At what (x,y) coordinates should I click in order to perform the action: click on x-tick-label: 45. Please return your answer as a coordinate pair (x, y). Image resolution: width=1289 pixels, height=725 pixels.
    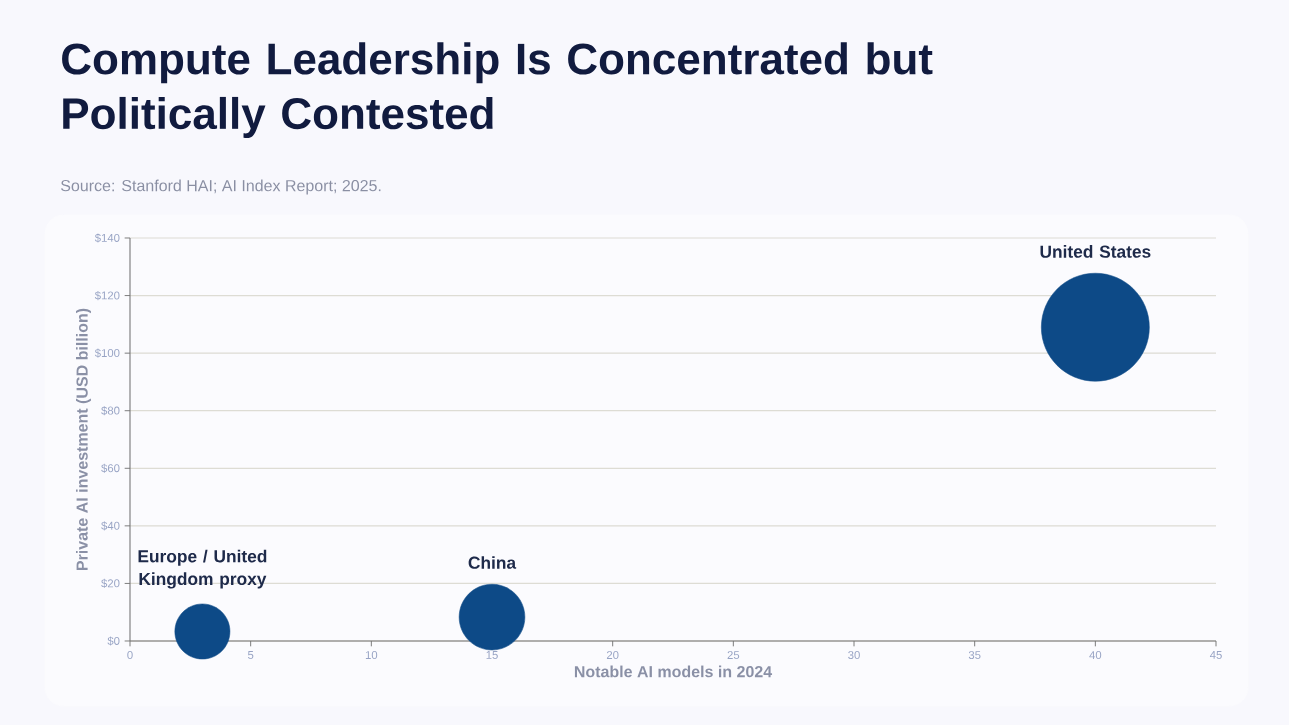
    Looking at the image, I should click on (1215, 655).